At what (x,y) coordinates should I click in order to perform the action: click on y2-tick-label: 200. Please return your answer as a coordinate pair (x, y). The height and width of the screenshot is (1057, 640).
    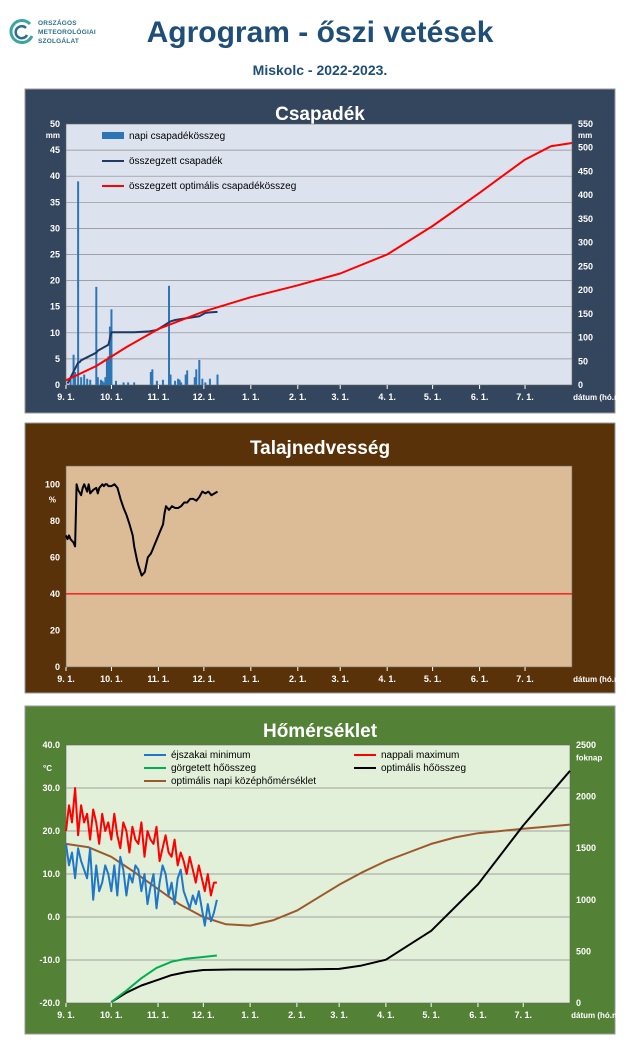
    Looking at the image, I should click on (585, 290).